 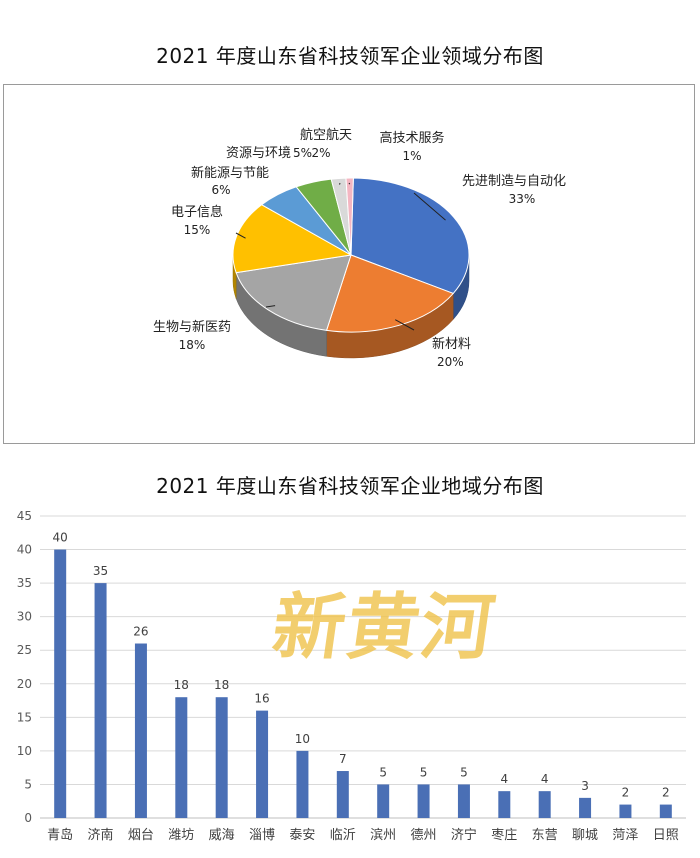 What do you see at coordinates (302, 784) in the screenshot?
I see `bar-泰安` at bounding box center [302, 784].